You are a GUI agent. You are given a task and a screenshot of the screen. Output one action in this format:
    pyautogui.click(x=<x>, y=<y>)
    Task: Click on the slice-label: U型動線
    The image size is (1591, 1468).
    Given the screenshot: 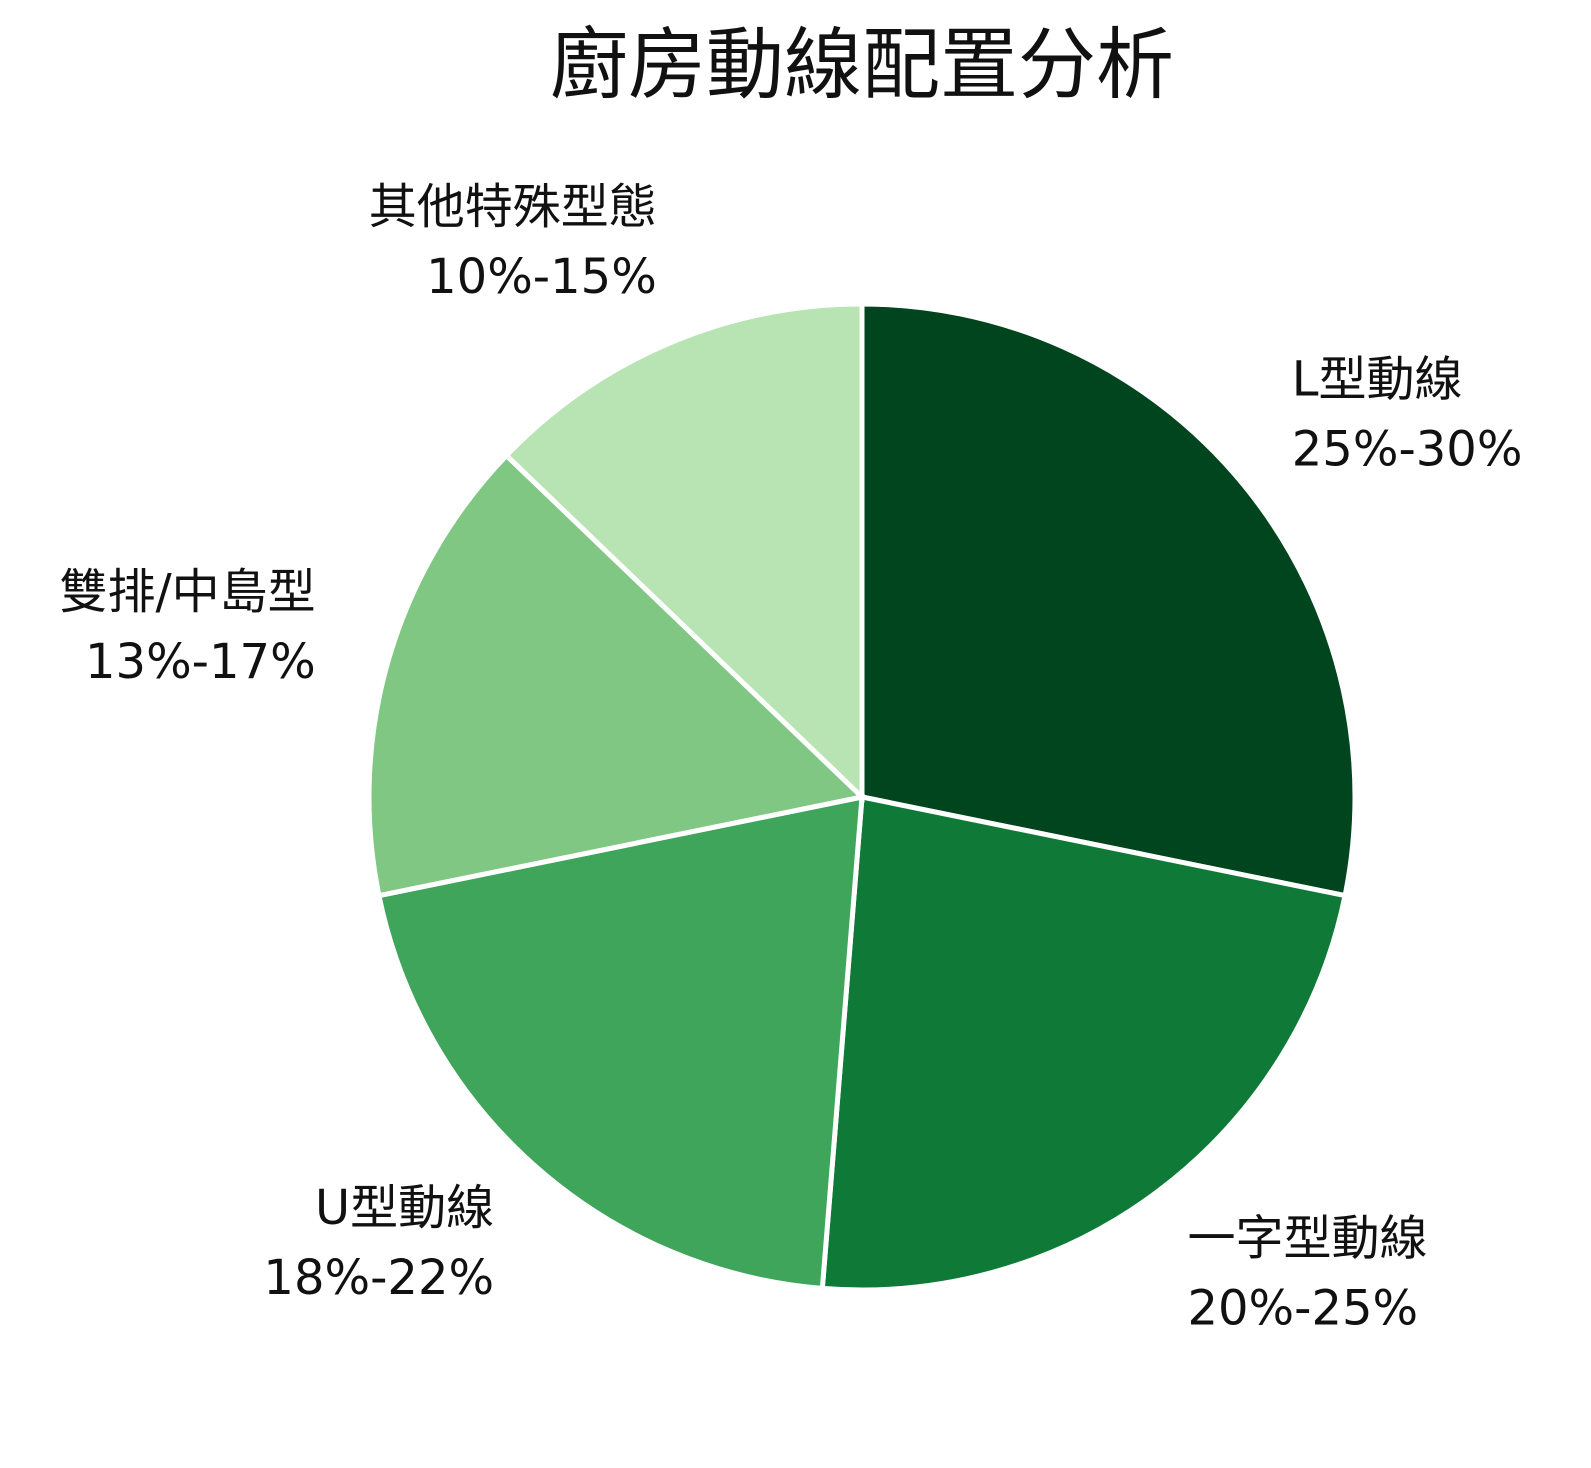 What is the action you would take?
    pyautogui.click(x=404, y=1208)
    